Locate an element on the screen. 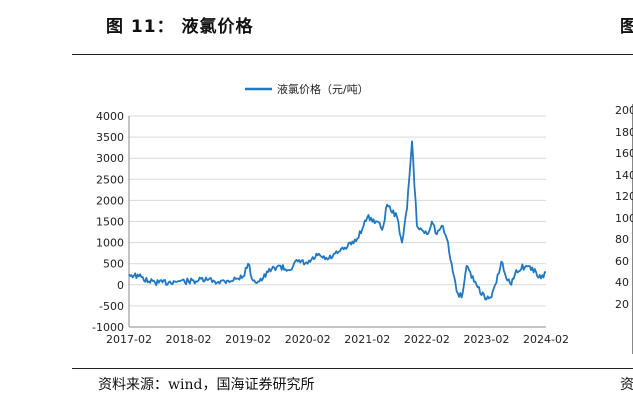 The width and height of the screenshot is (633, 405). x-tick-label: 2023-02 is located at coordinates (486, 339).